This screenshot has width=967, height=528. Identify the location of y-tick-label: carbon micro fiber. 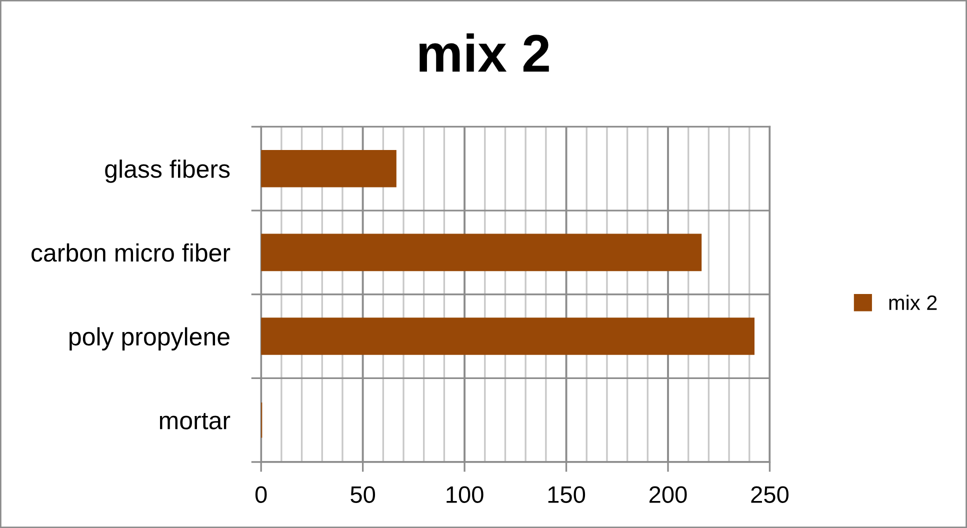
(131, 252).